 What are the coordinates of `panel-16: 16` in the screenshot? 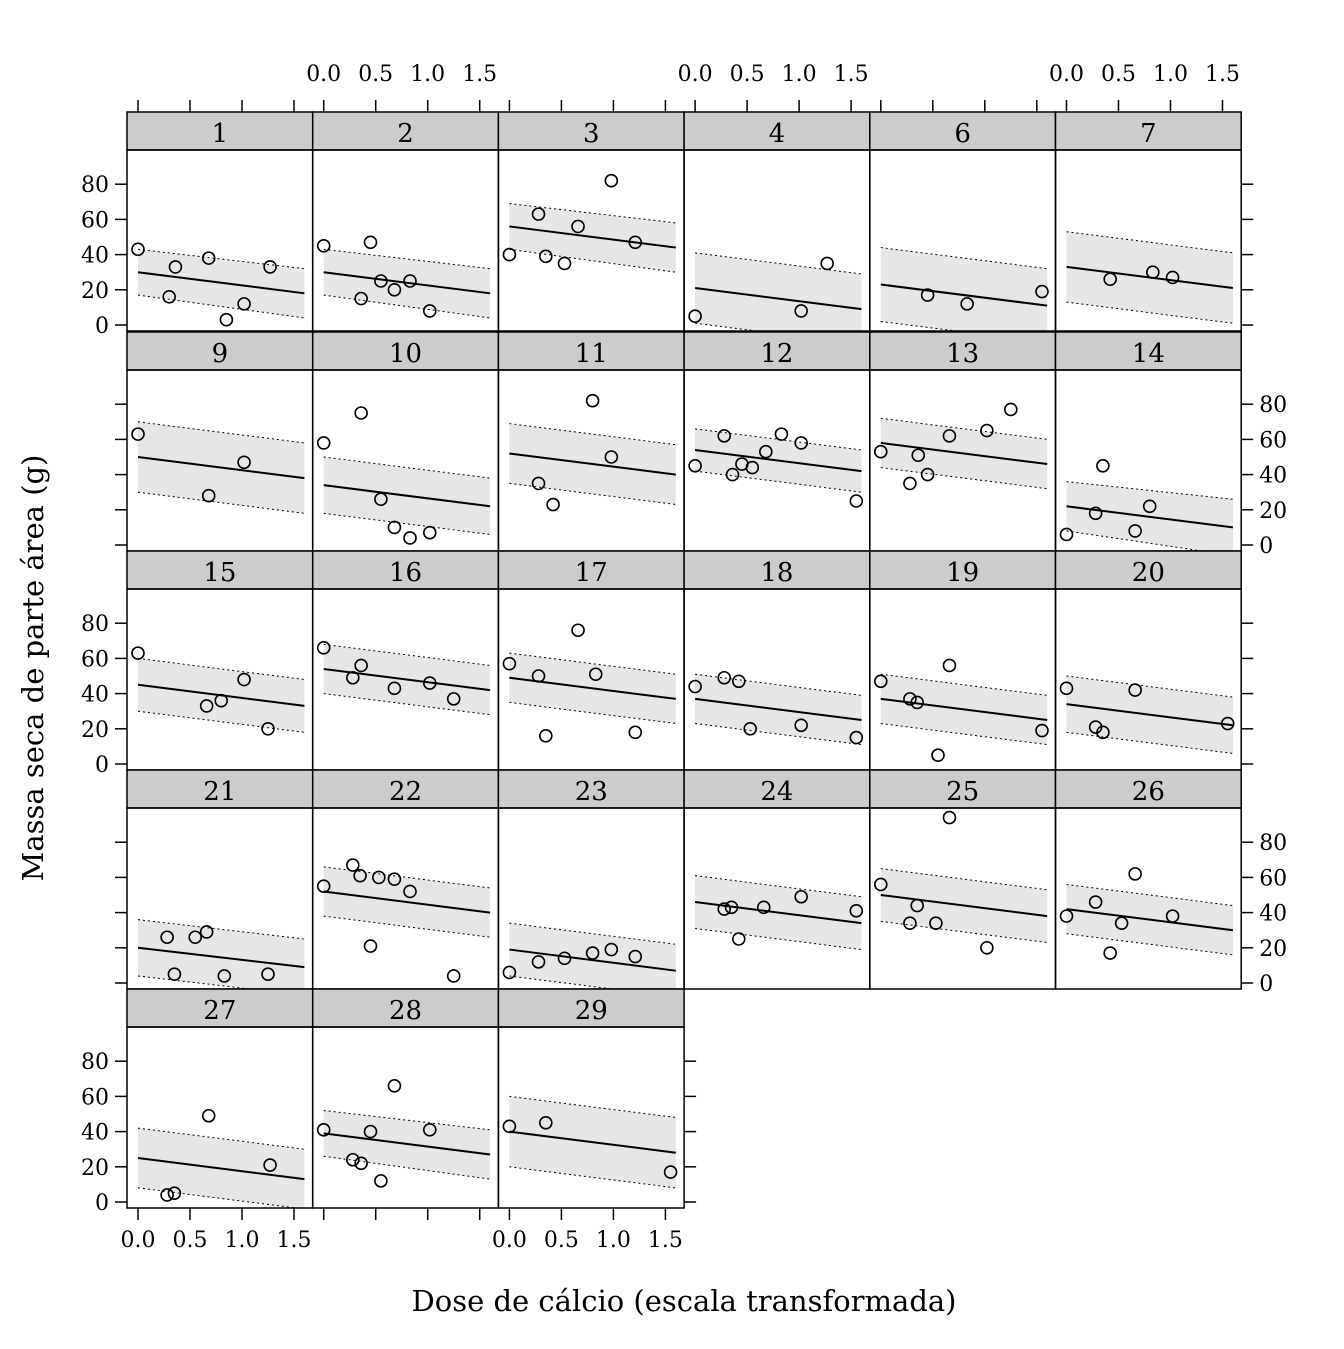 It's located at (405, 660).